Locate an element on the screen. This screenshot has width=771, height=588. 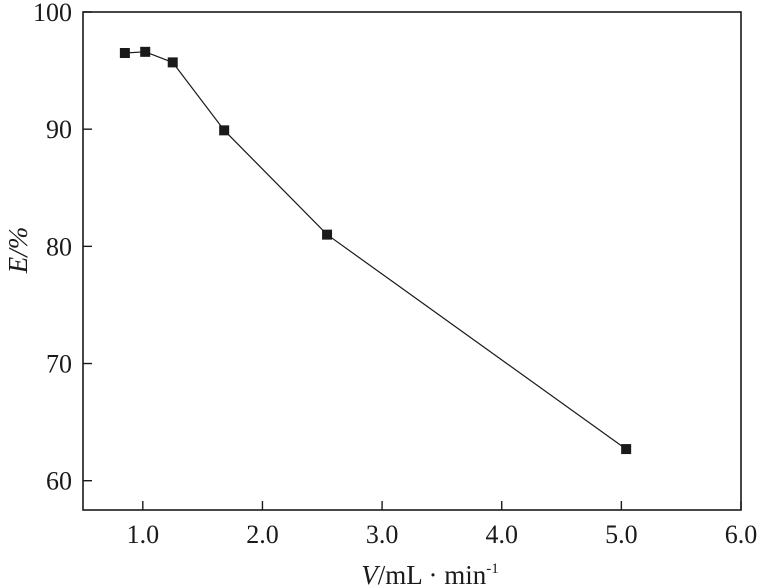
x-tick-label-2: 3.0 is located at coordinates (382, 534).